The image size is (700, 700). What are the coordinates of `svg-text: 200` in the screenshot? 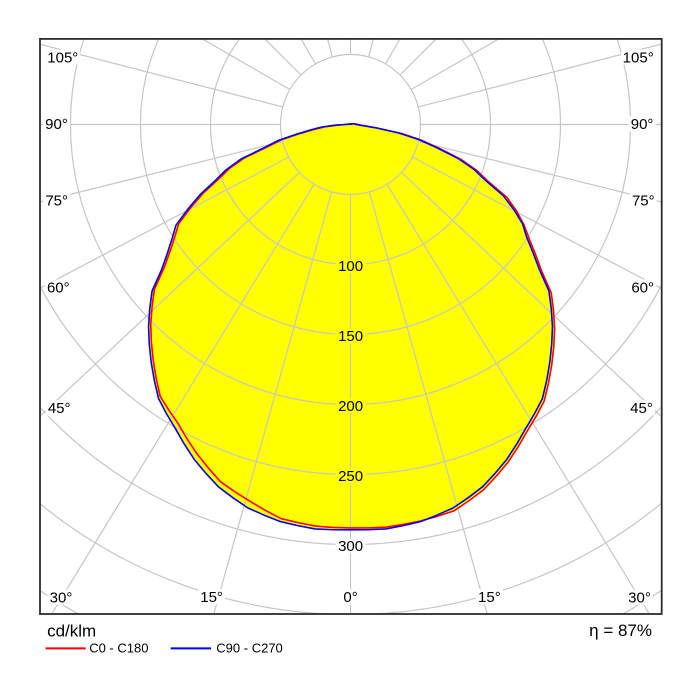 It's located at (350, 406).